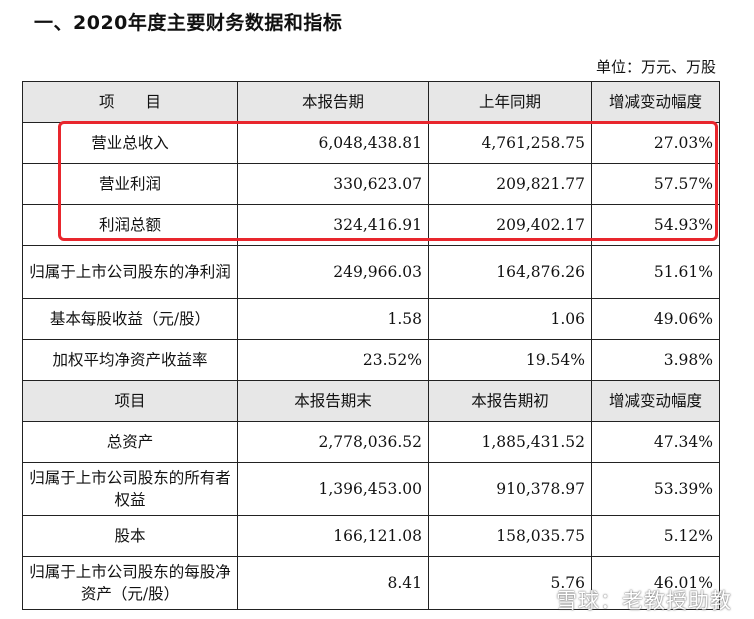 The width and height of the screenshot is (754, 619). What do you see at coordinates (510, 143) in the screenshot?
I see `cell-value: 4,761,258.75` at bounding box center [510, 143].